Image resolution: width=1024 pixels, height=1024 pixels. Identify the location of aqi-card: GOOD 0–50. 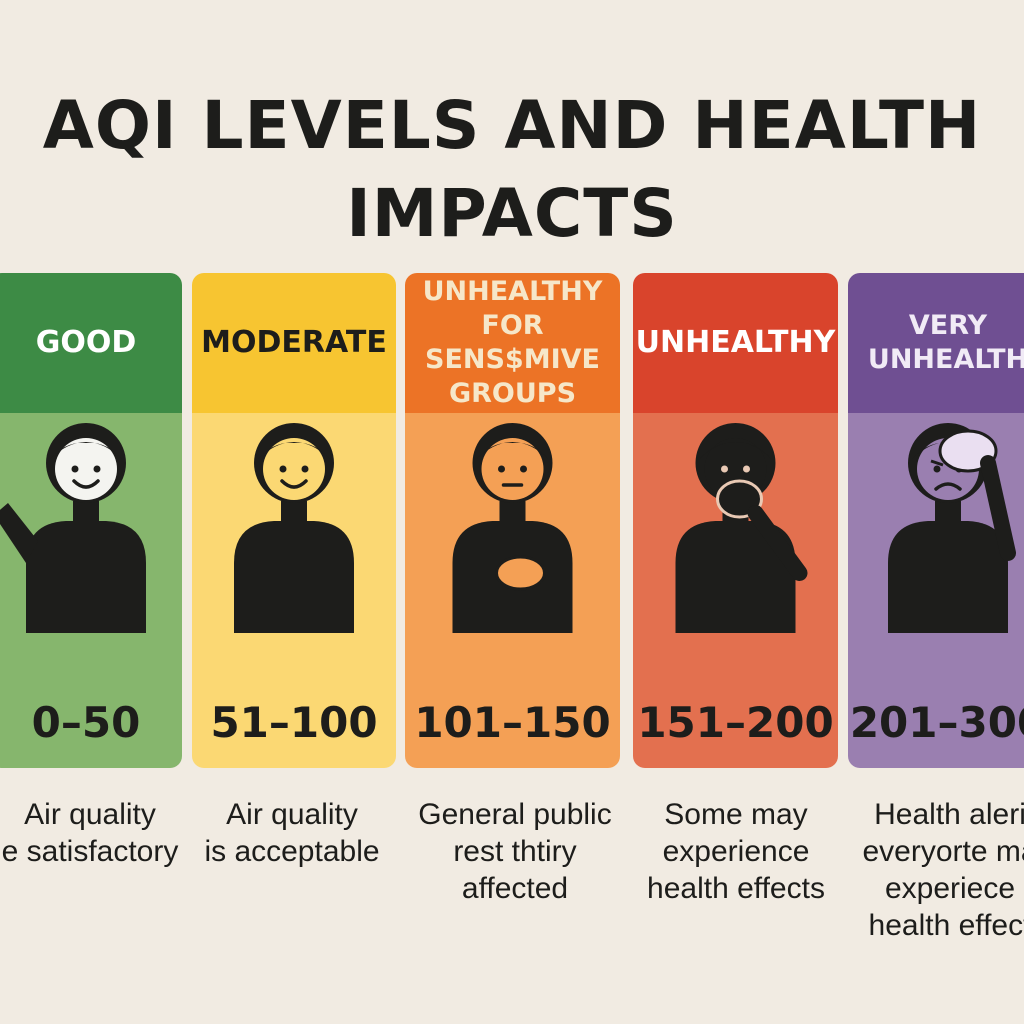
(91, 520).